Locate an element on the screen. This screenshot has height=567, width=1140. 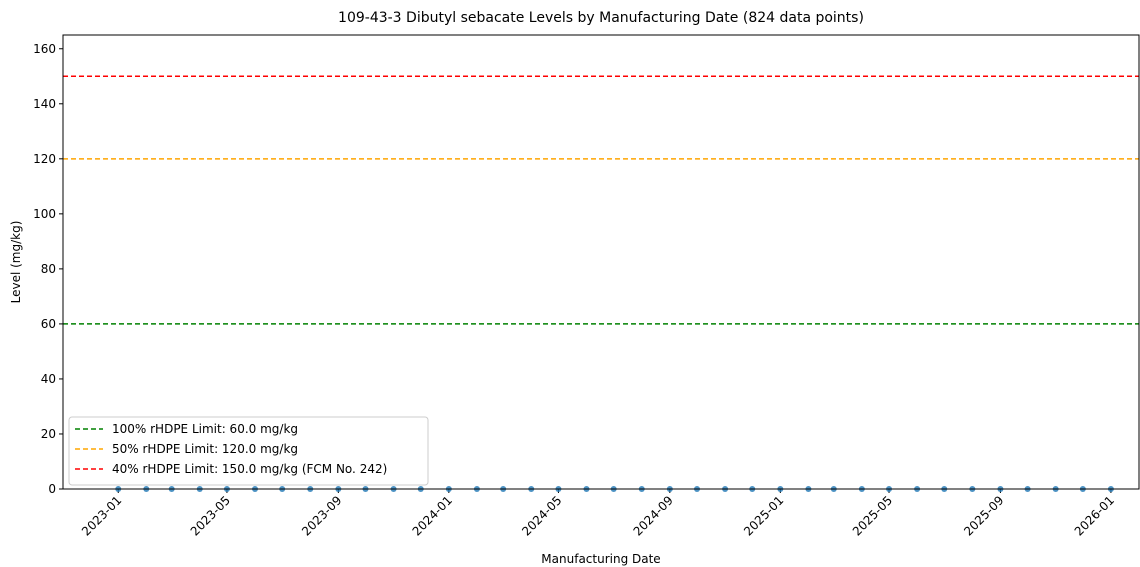
x-tick-label: 2025-09 is located at coordinates (983, 515).